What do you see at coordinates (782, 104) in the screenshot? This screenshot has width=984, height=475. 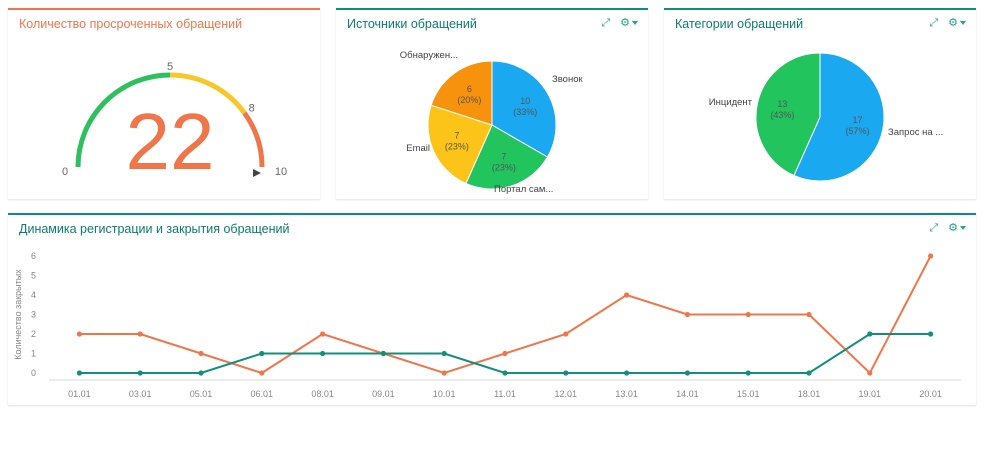 I see `pie-slice-value: 13` at bounding box center [782, 104].